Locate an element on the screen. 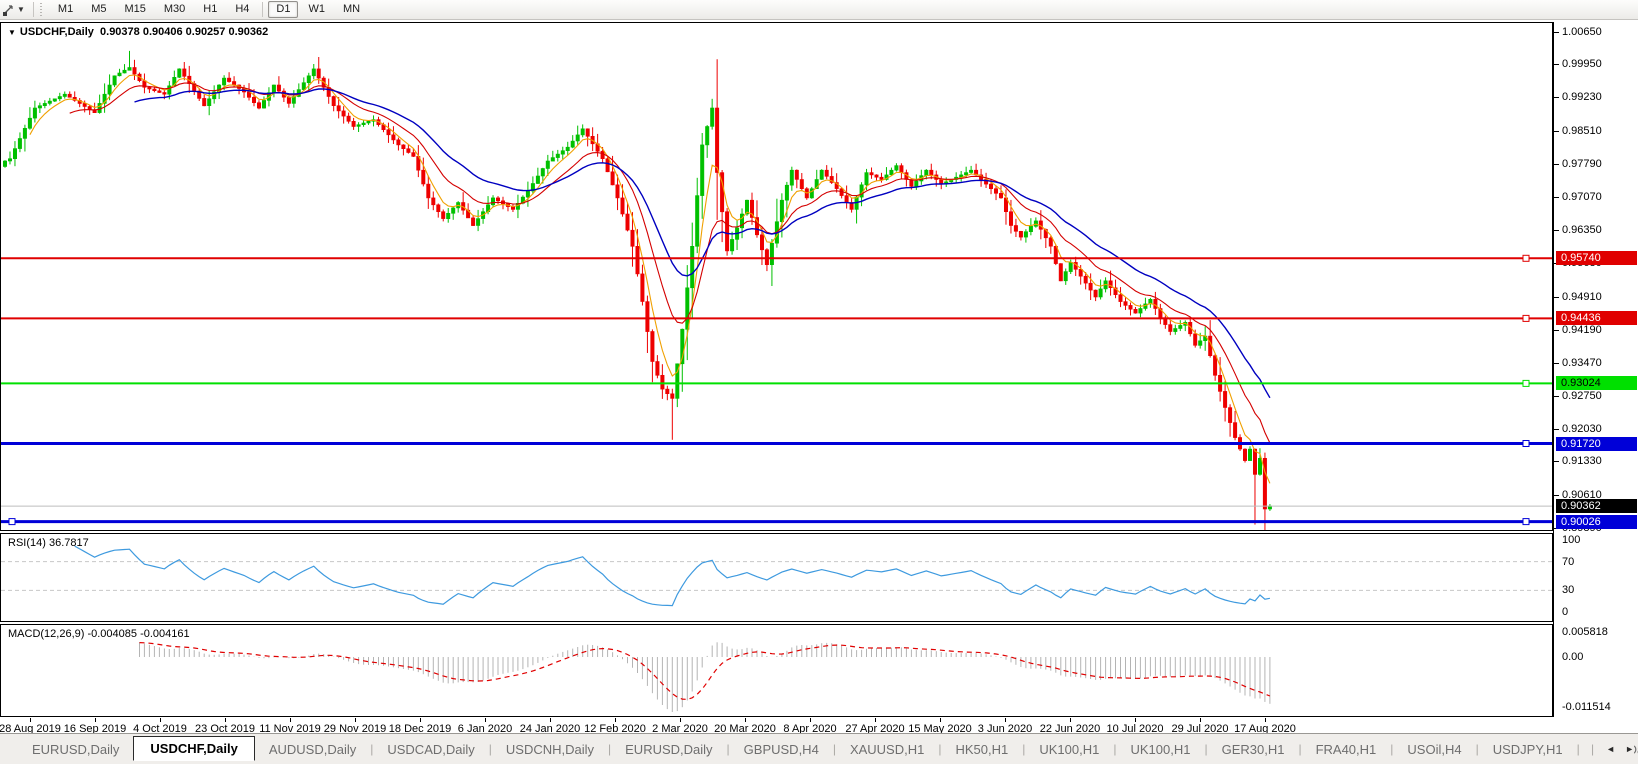 The image size is (1638, 764). time-tick-label: 12 Feb 2020 is located at coordinates (615, 729).